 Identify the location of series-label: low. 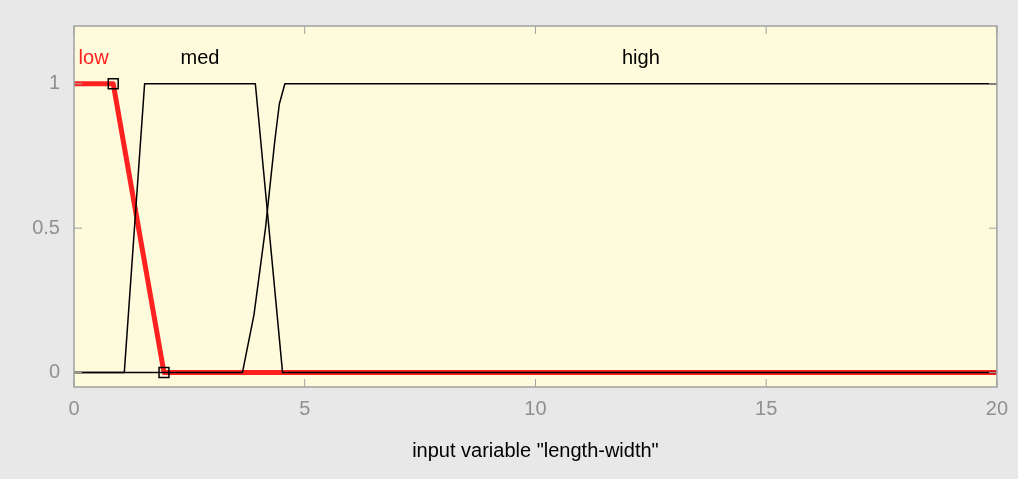
(94, 56).